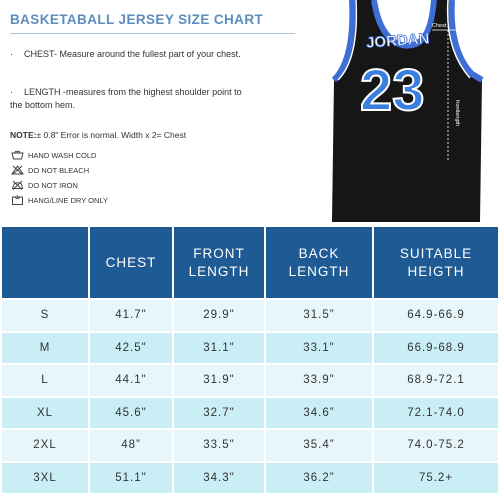 Image resolution: width=500 pixels, height=500 pixels. What do you see at coordinates (45, 347) in the screenshot?
I see `size-cell: M` at bounding box center [45, 347].